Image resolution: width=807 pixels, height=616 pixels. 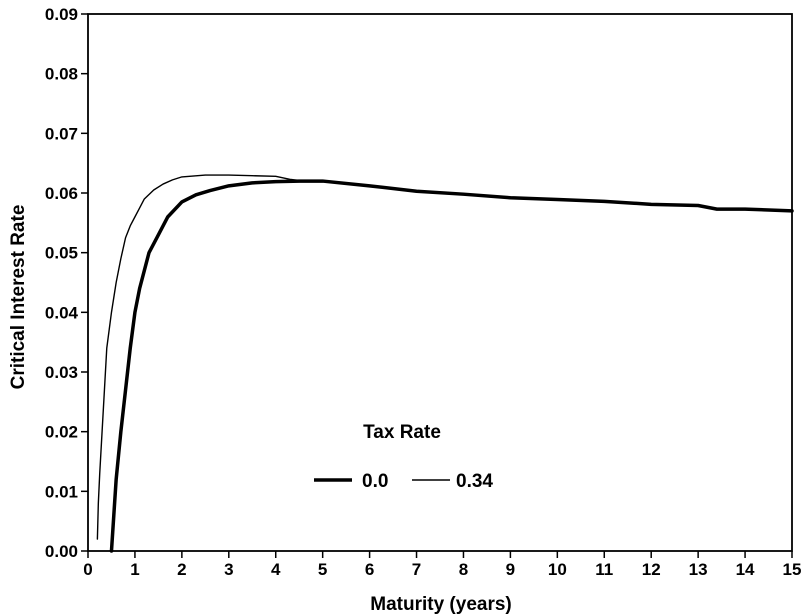 What do you see at coordinates (62, 312) in the screenshot?
I see `y-tick-label: 0.04` at bounding box center [62, 312].